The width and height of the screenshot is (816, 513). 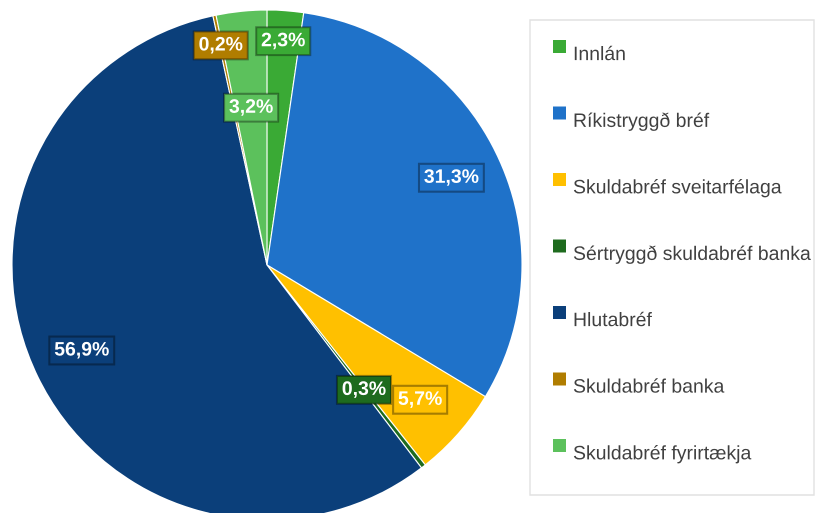 What do you see at coordinates (649, 385) in the screenshot?
I see `legend-label: Skuldabréf banka` at bounding box center [649, 385].